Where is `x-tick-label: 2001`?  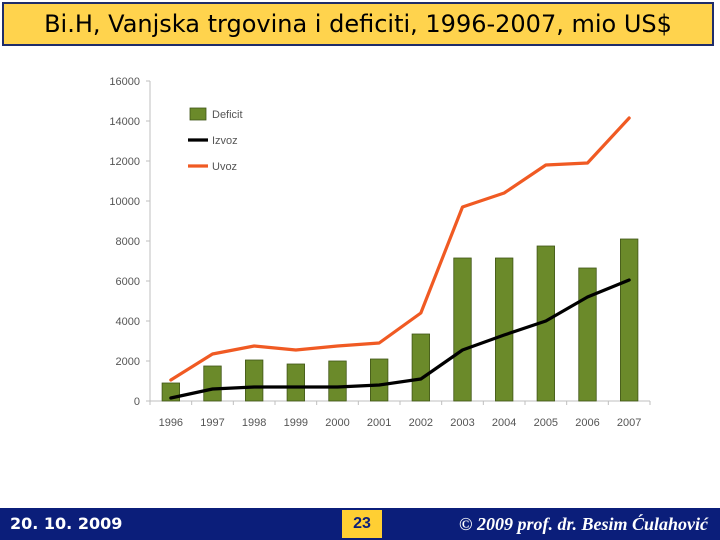 x-tick-label: 2001 is located at coordinates (379, 423).